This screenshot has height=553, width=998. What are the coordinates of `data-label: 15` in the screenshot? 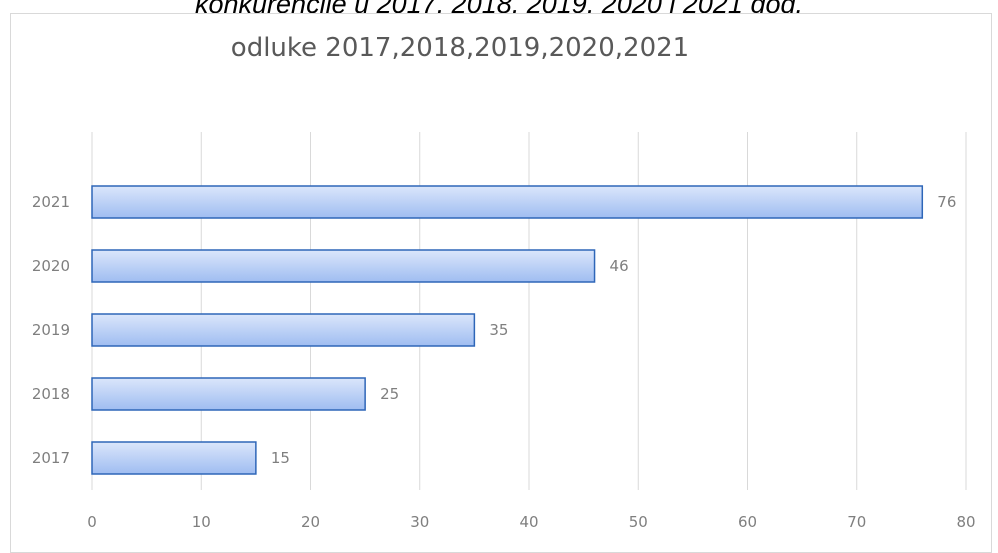 It's located at (280, 458).